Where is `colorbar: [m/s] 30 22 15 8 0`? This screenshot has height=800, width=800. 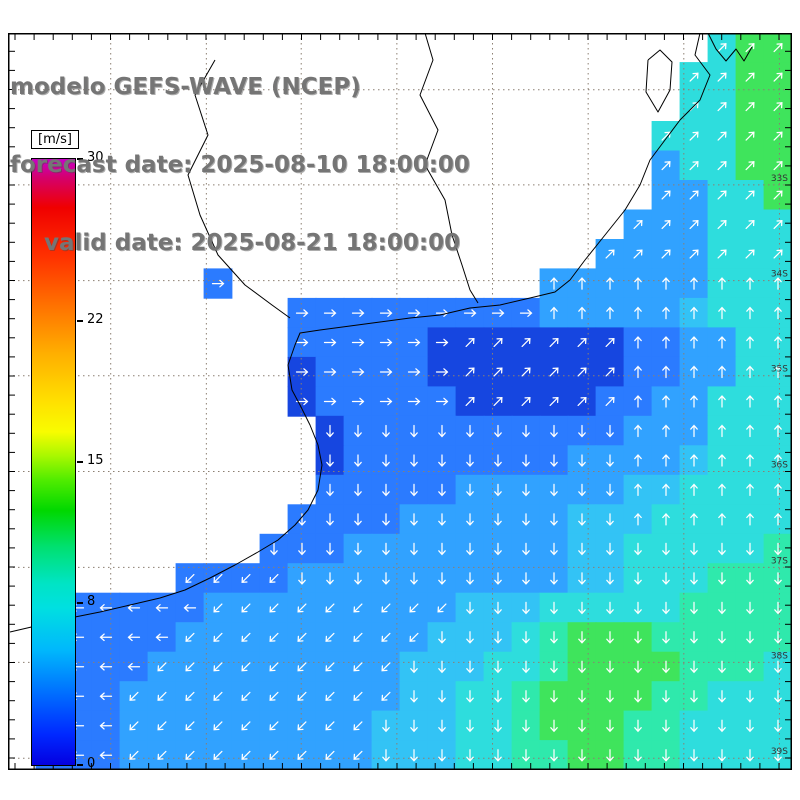
colorbar: [m/s] 30 22 15 8 0 is located at coordinates (67, 449).